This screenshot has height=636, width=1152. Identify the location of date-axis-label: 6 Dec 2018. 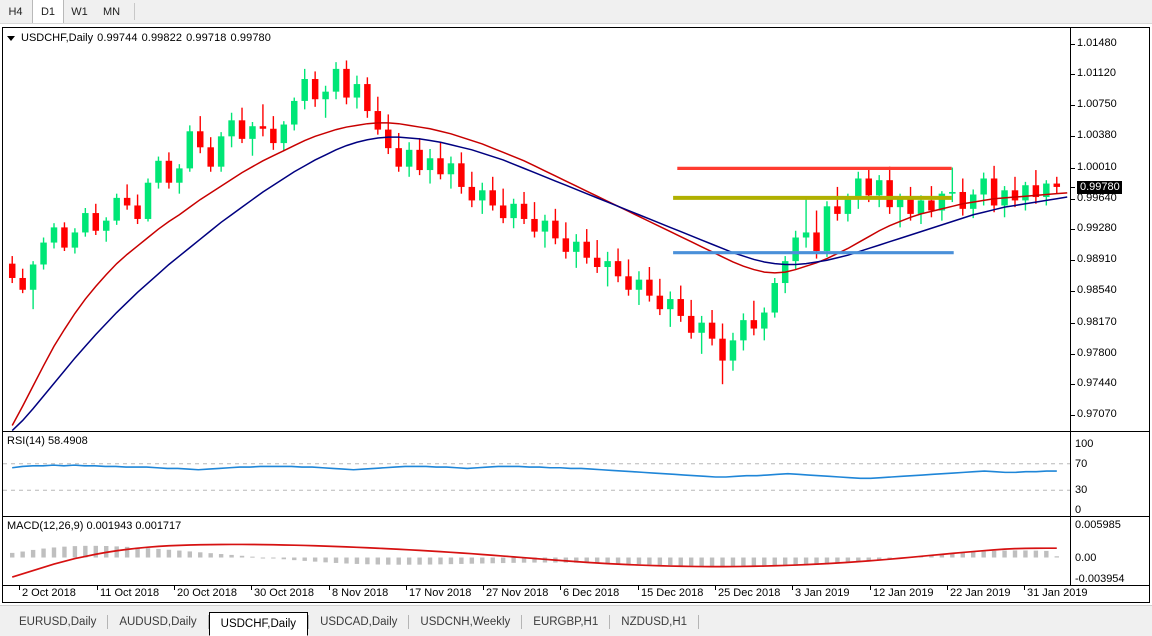
(591, 593).